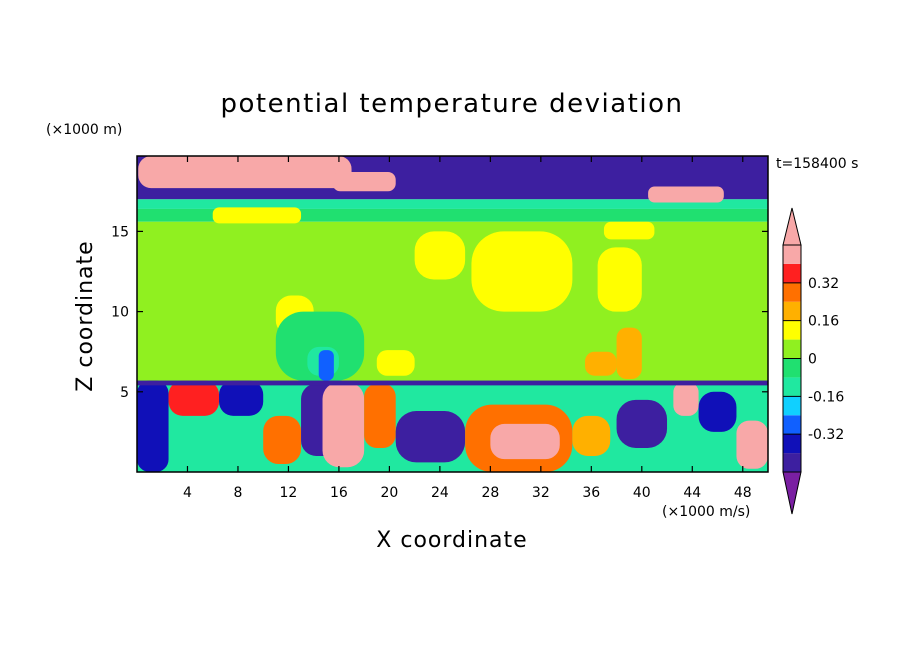 This screenshot has height=654, width=904. I want to click on x-unit-label: (×1000 m/s), so click(706, 512).